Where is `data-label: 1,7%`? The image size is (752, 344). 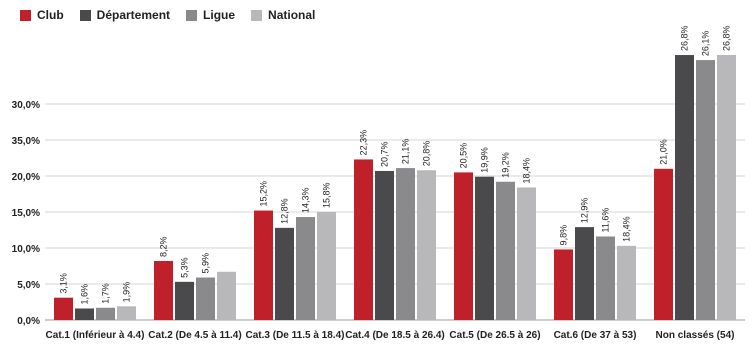 data-label: 1,7% is located at coordinates (106, 293).